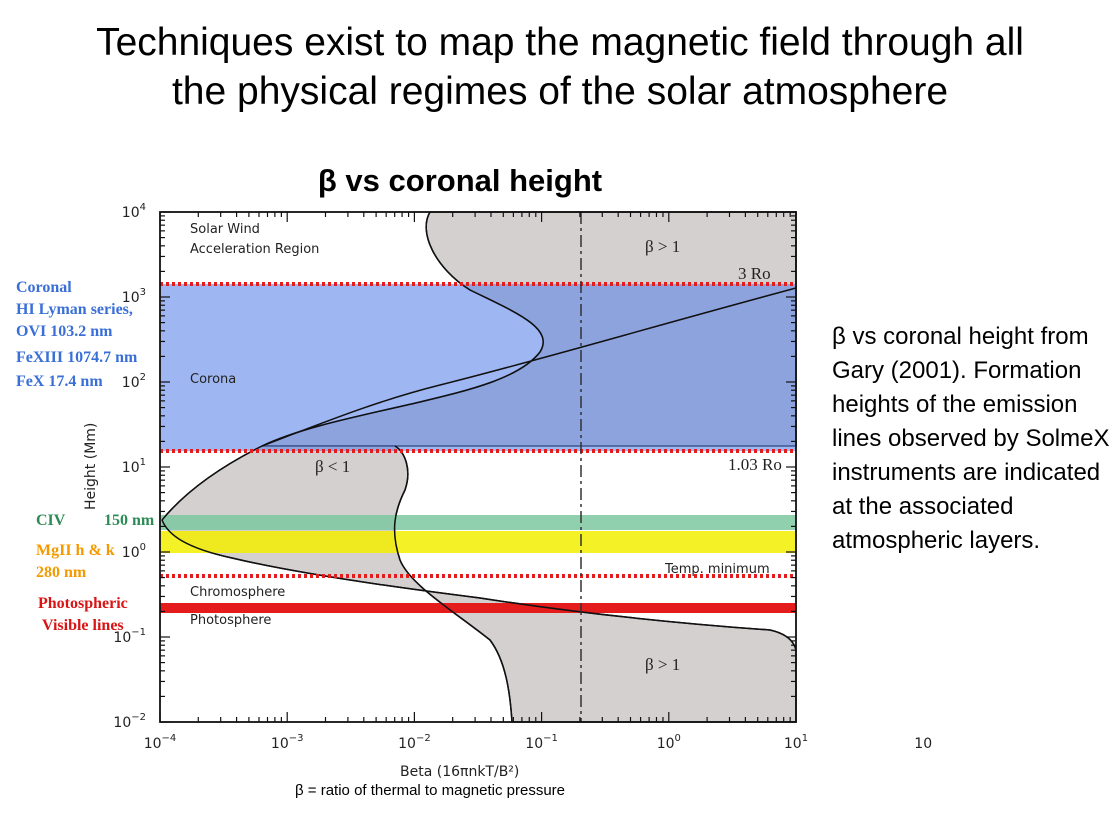 Image resolution: width=1117 pixels, height=816 pixels. I want to click on mgii-label-2: 280 nm, so click(61, 572).